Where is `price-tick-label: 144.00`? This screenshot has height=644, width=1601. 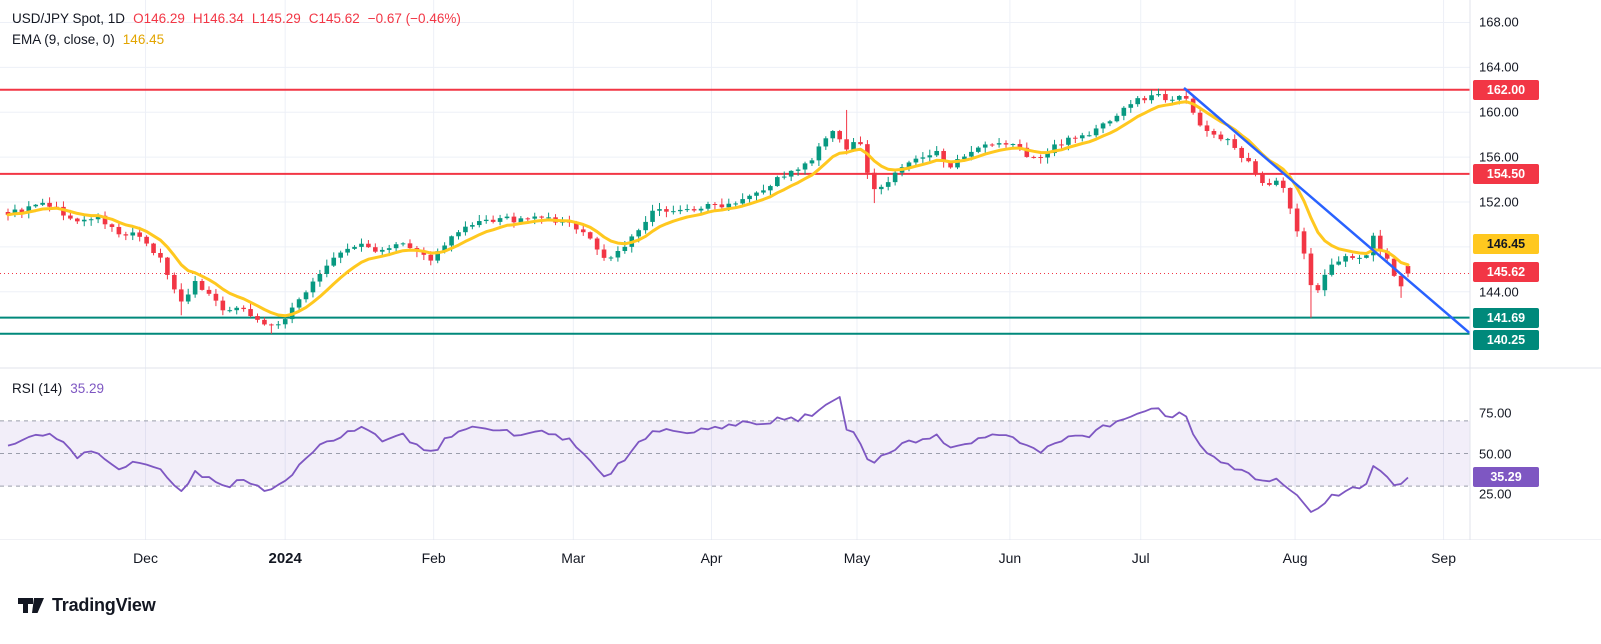 price-tick-label: 144.00 is located at coordinates (1499, 292).